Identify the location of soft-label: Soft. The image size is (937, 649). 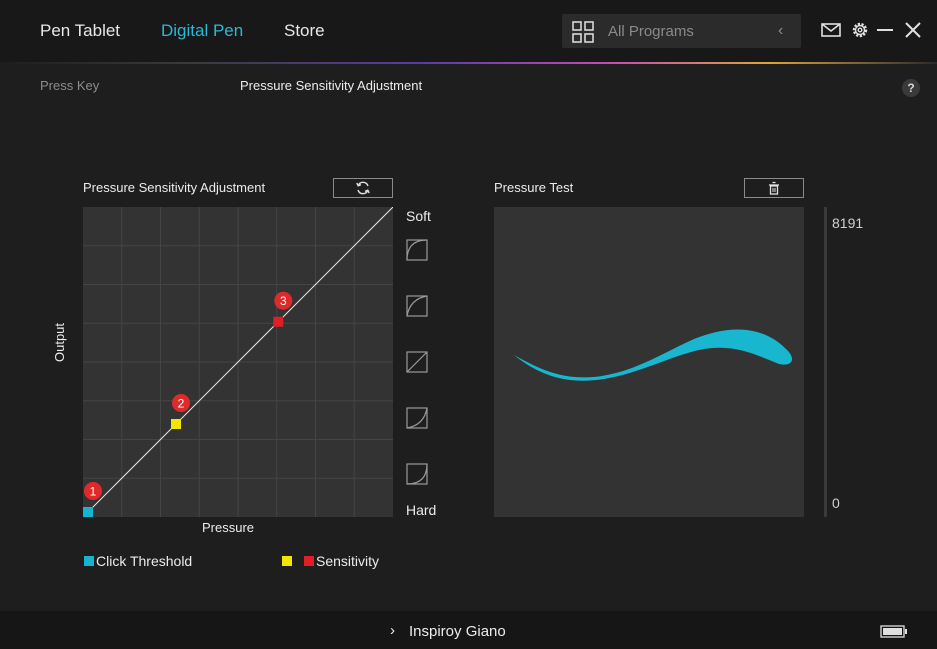
(418, 216).